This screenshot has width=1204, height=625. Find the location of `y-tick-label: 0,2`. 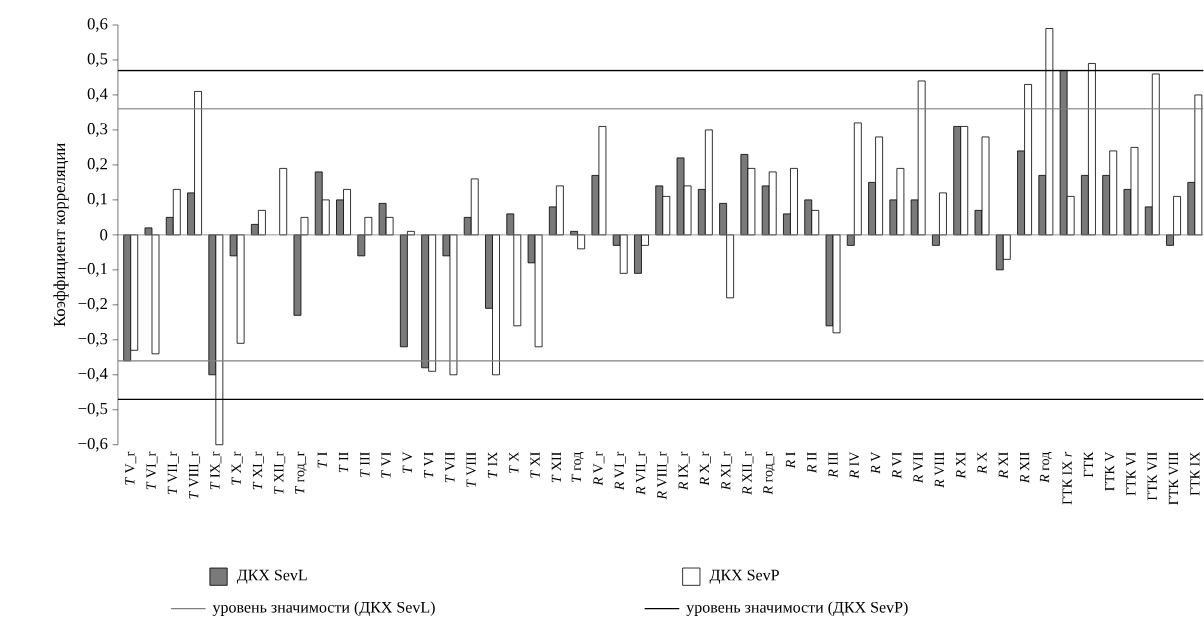

y-tick-label: 0,2 is located at coordinates (97, 165).